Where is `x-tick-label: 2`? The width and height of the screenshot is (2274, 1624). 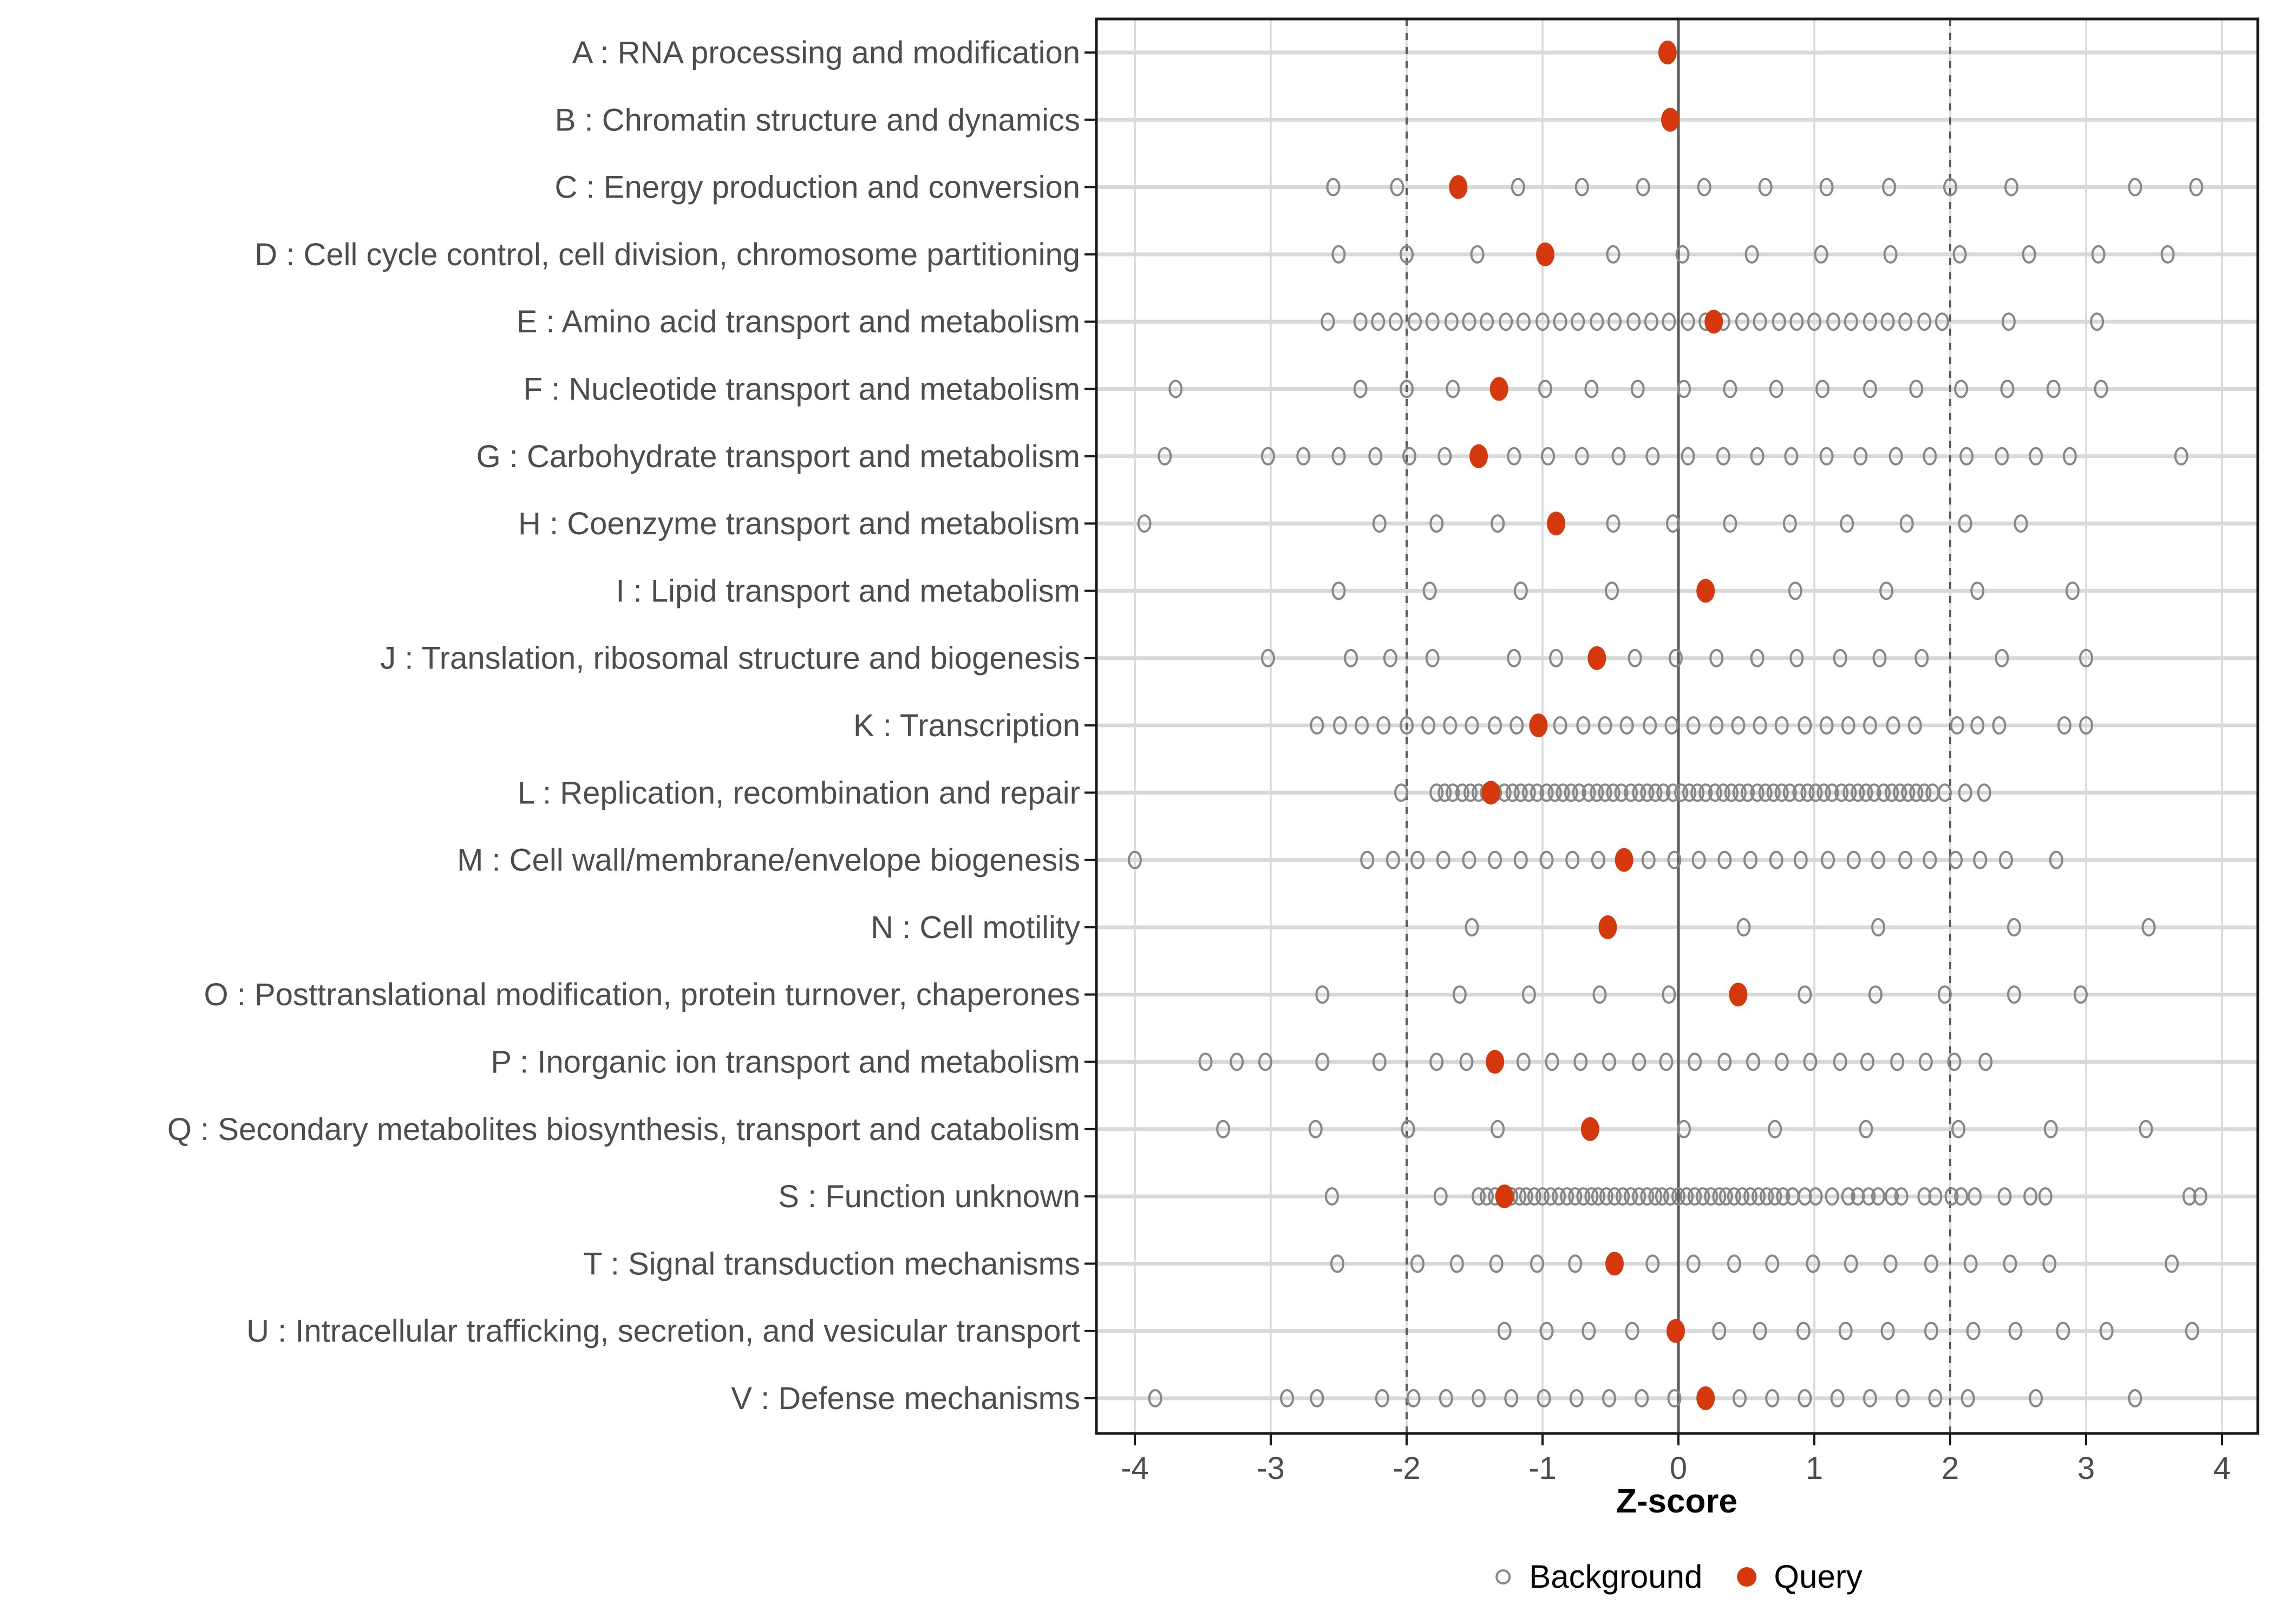
x-tick-label: 2 is located at coordinates (1951, 1468).